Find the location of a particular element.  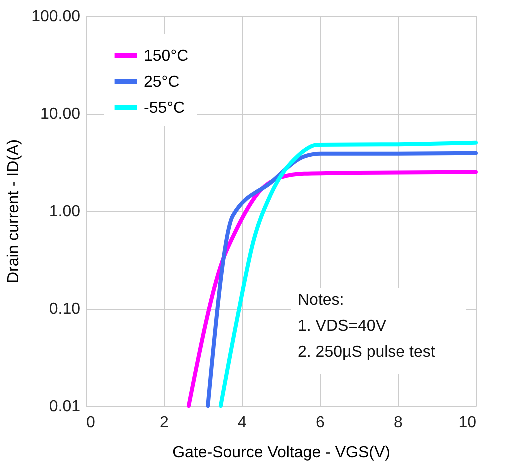

y-tick-label: 100.00 is located at coordinates (56, 17).